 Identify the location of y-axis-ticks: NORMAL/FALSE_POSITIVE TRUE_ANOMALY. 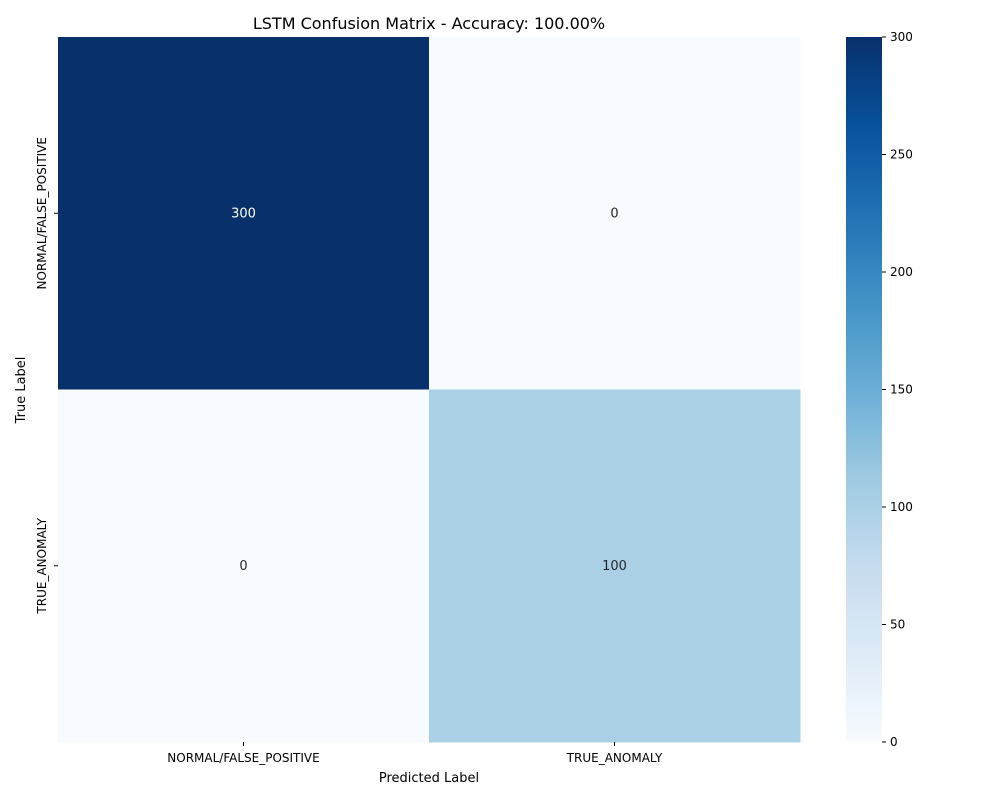
(46, 376).